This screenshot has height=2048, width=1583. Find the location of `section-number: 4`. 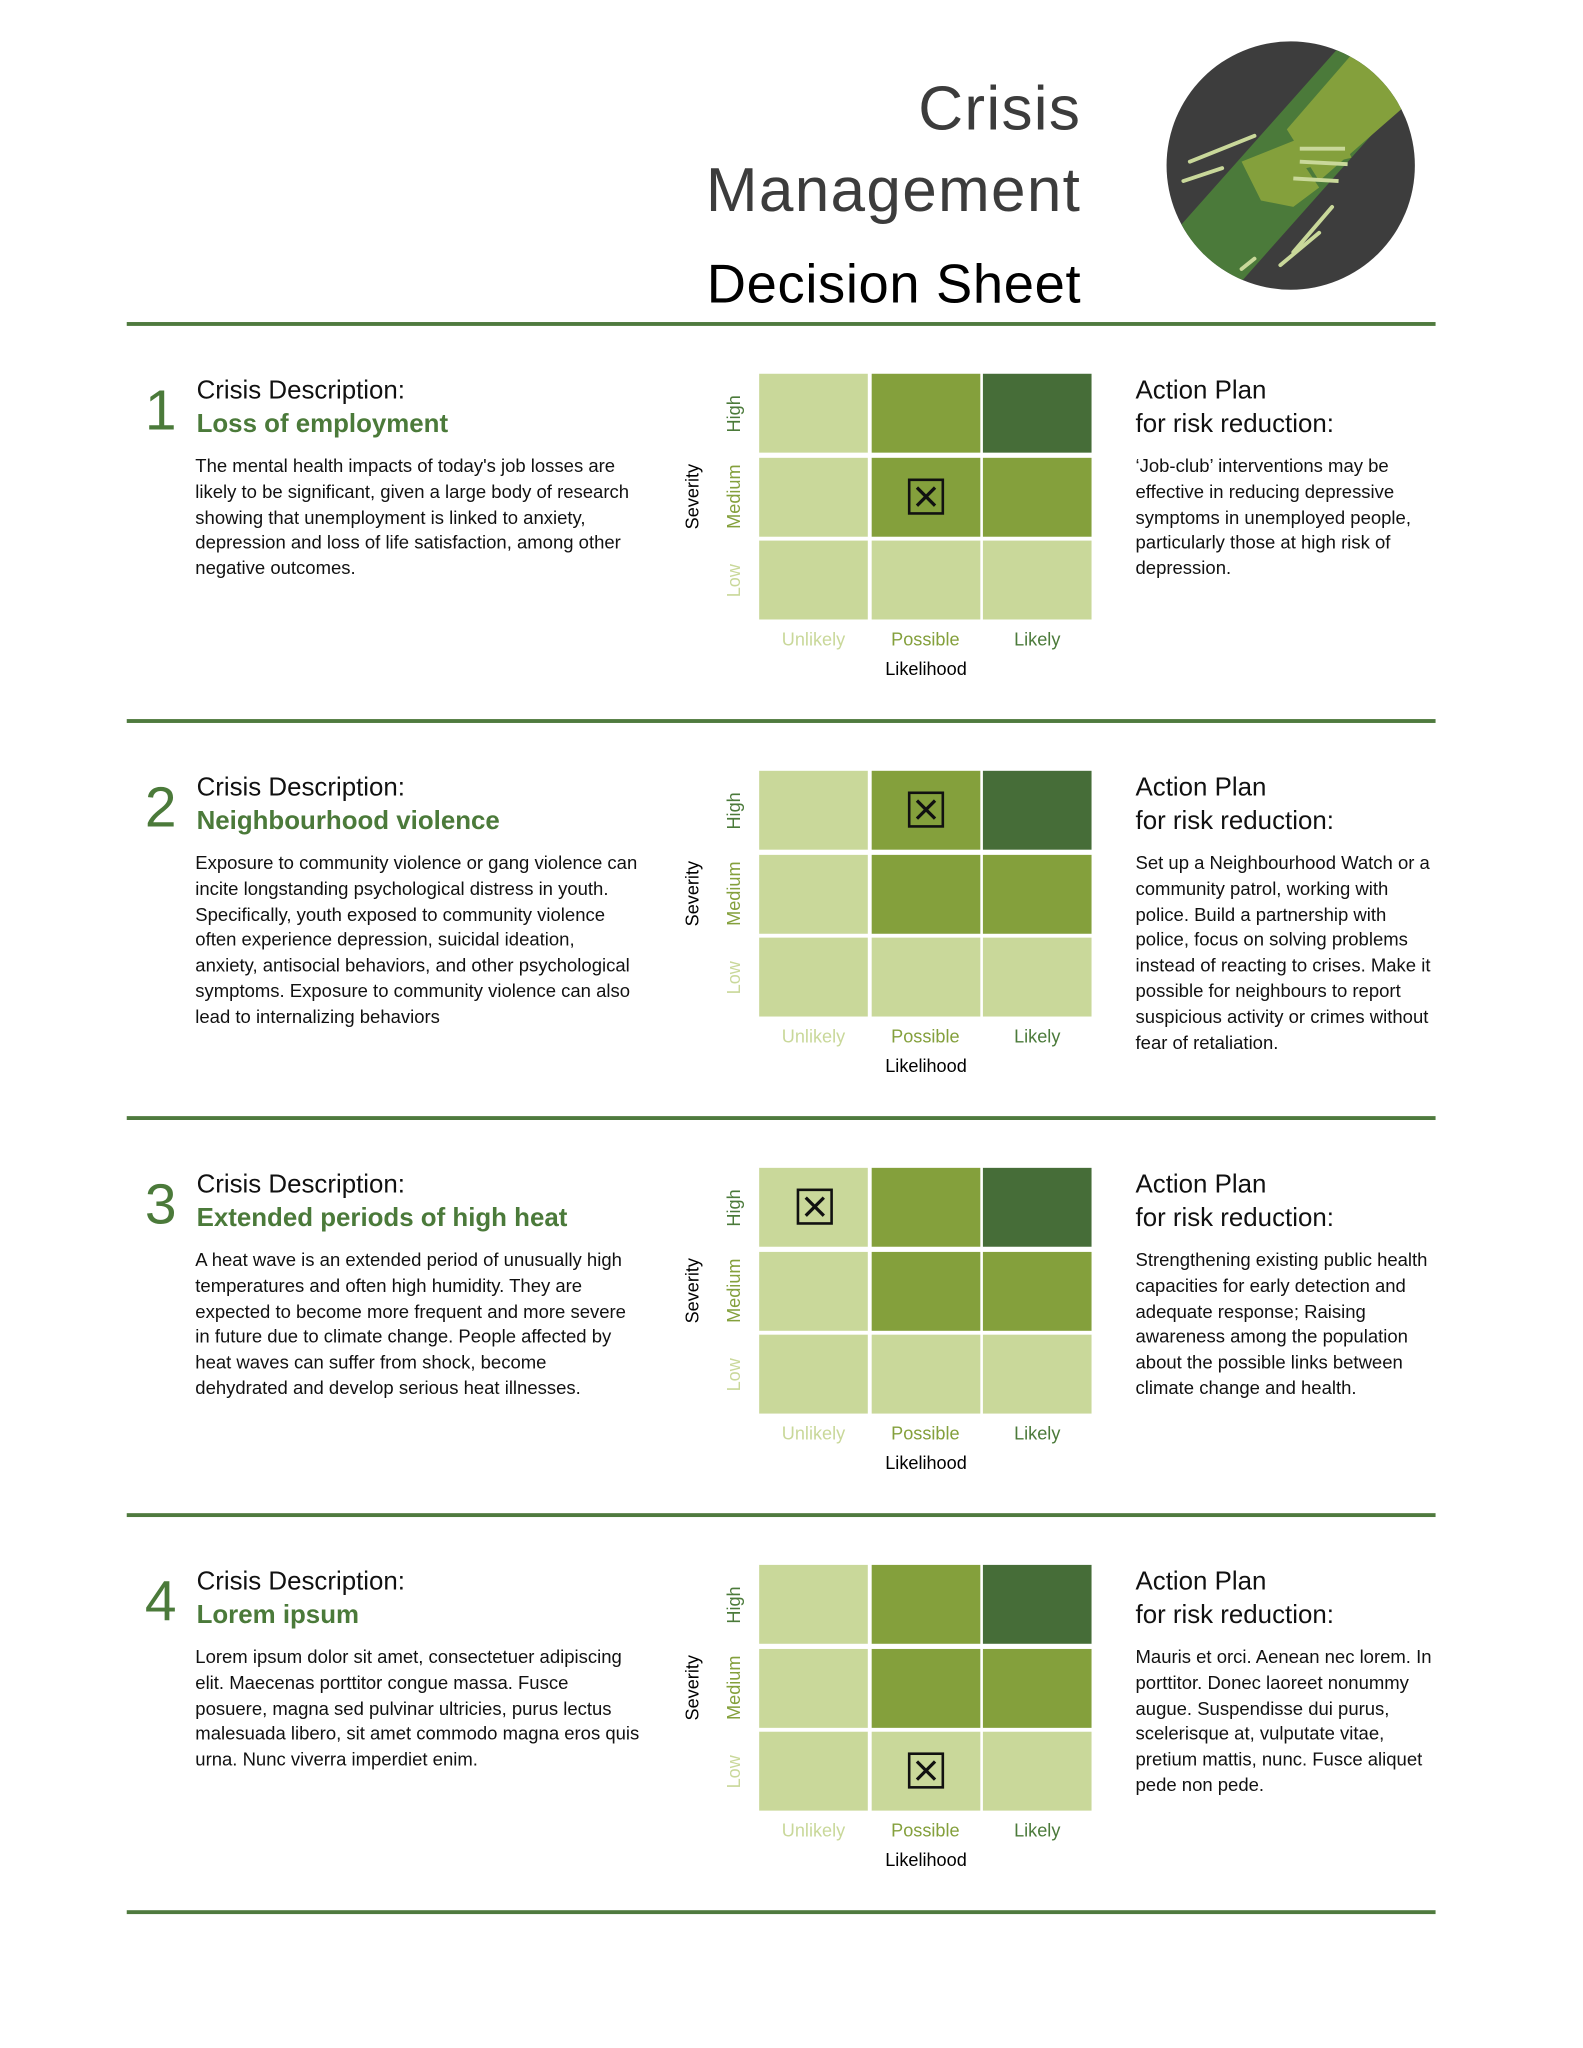

section-number: 4 is located at coordinates (160, 1602).